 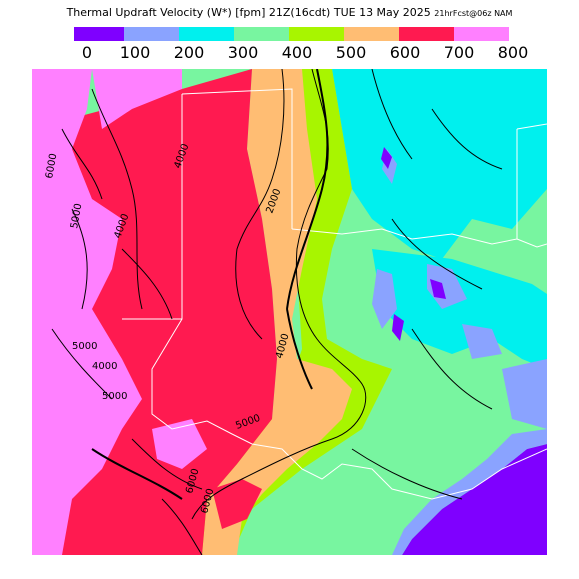 What do you see at coordinates (439, 164) in the screenshot?
I see `zone-200-300-north` at bounding box center [439, 164].